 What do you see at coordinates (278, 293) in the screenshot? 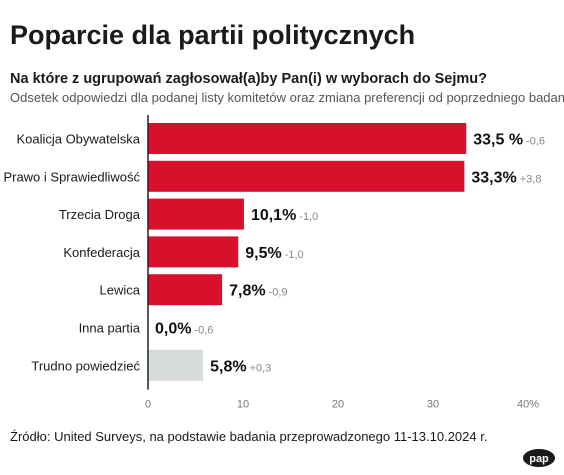
I see `change-label: -0,9` at bounding box center [278, 293].